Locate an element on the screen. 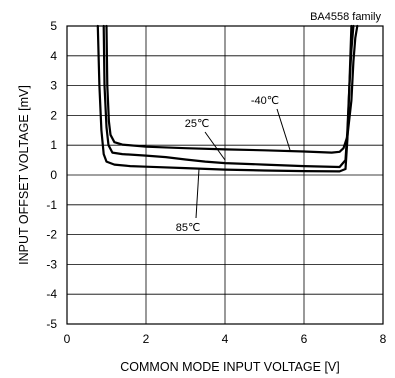 The width and height of the screenshot is (395, 378). y-tick-label: -5 is located at coordinates (51, 324).